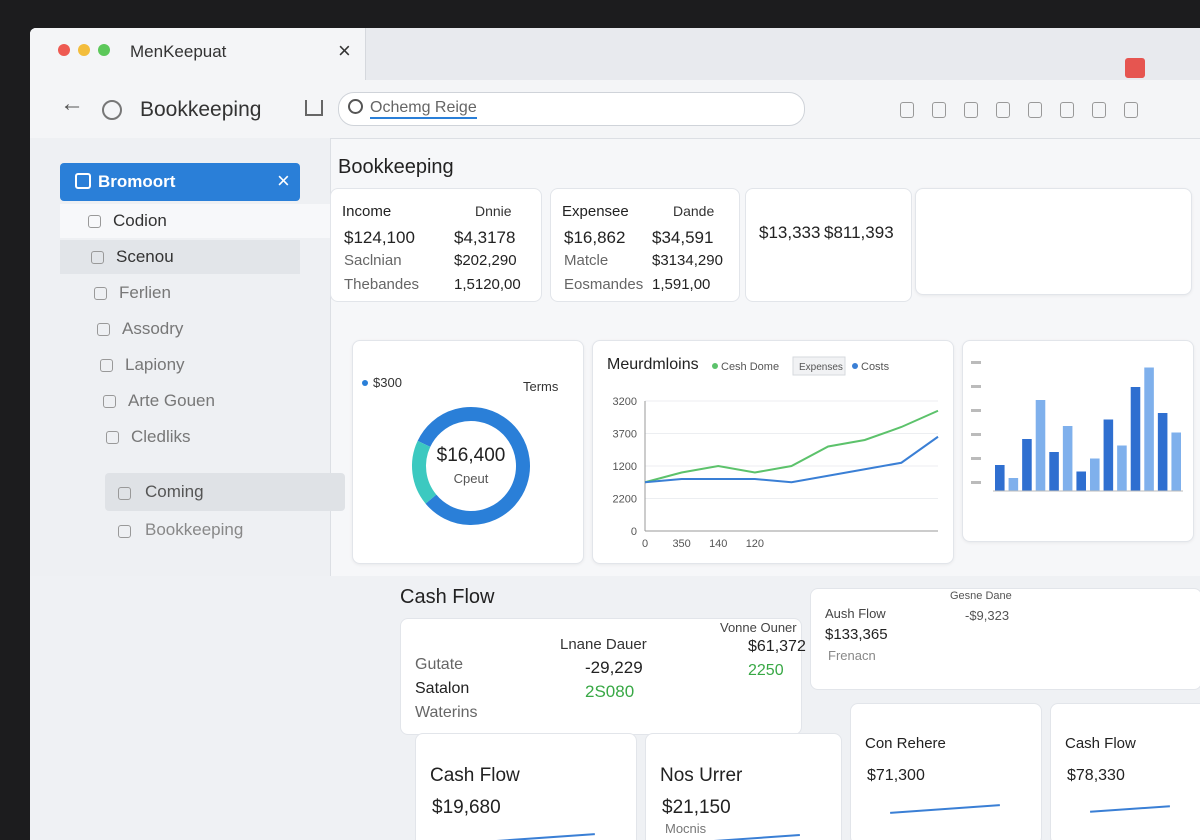  What do you see at coordinates (1077, 426) in the screenshot?
I see `bar-chart` at bounding box center [1077, 426].